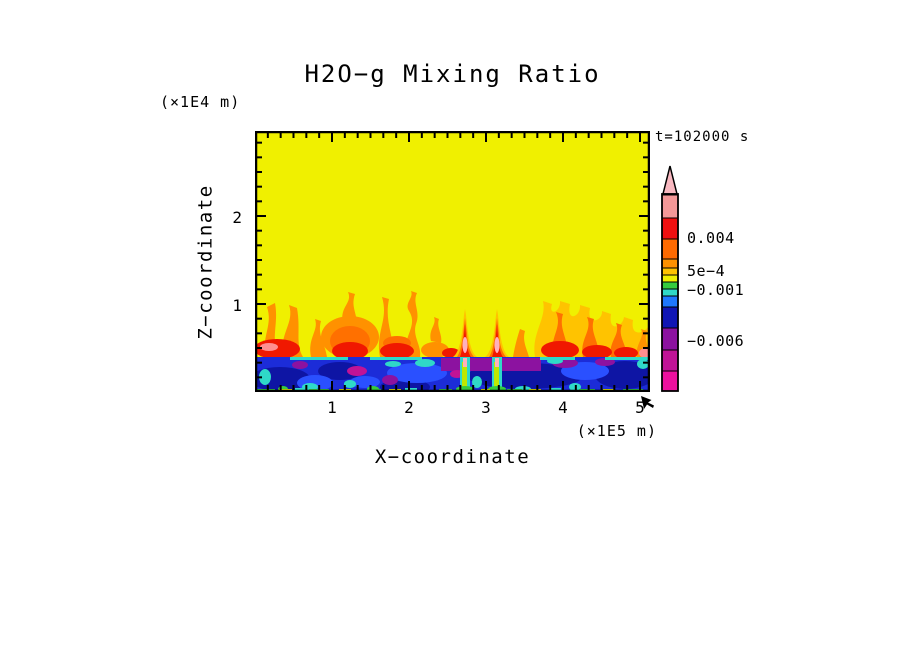 This screenshot has width=904, height=654. I want to click on x-tick-label-1: 1, so click(332, 407).